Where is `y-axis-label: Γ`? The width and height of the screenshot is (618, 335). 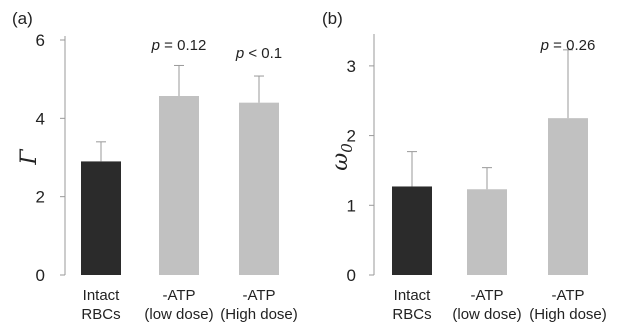
y-axis-label: Γ is located at coordinates (29, 157).